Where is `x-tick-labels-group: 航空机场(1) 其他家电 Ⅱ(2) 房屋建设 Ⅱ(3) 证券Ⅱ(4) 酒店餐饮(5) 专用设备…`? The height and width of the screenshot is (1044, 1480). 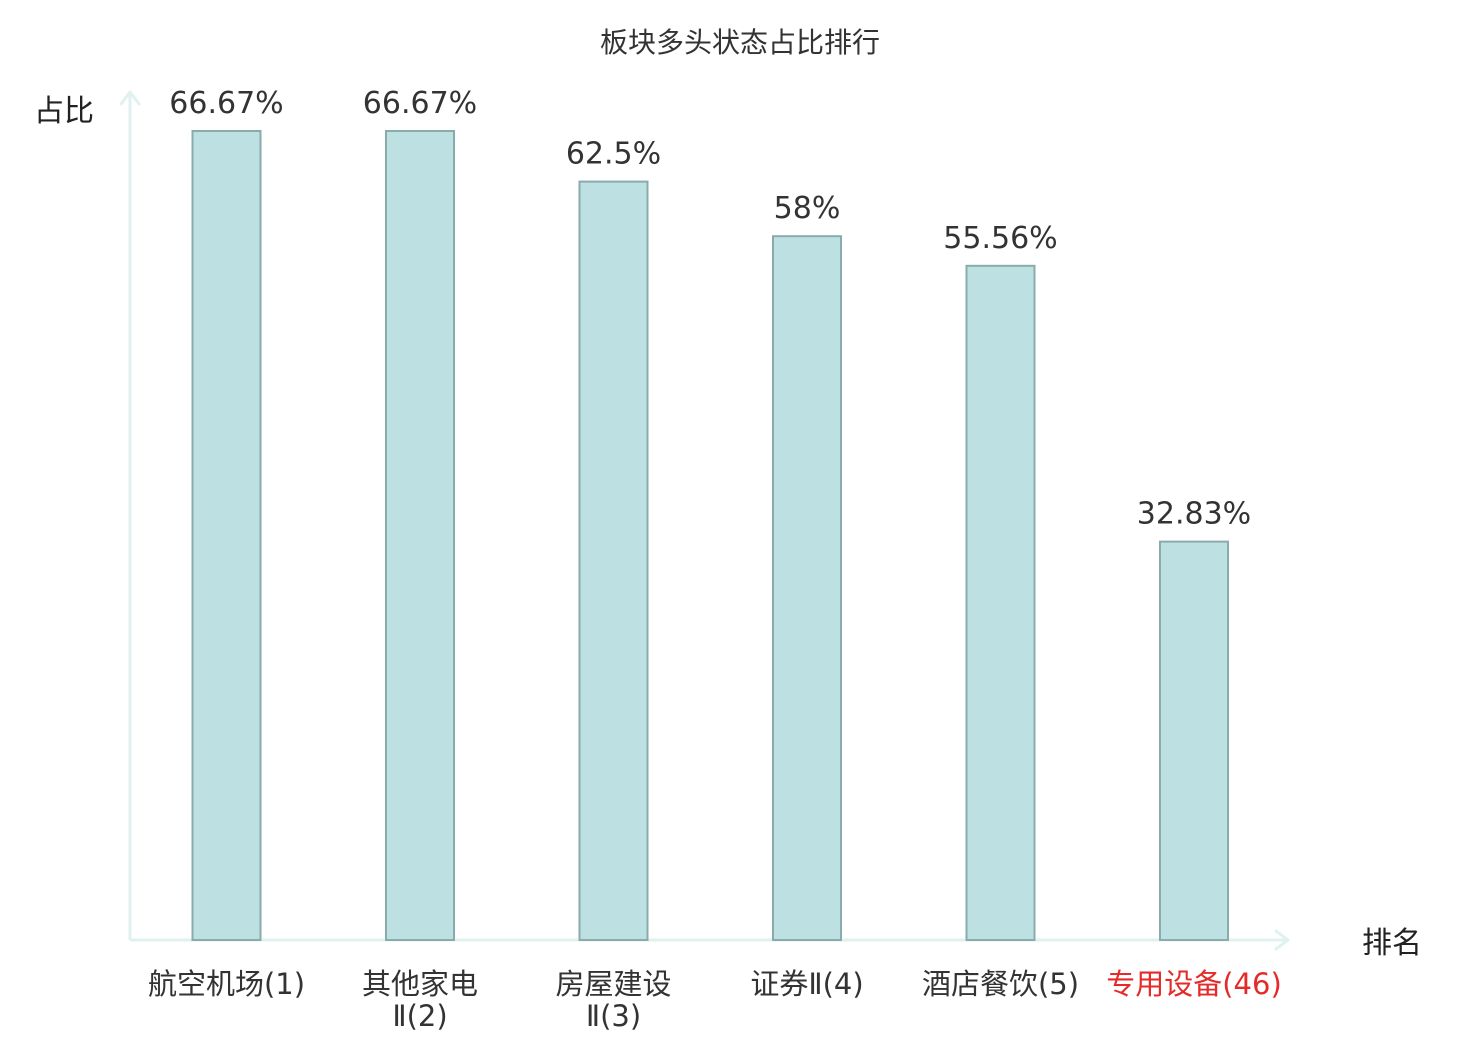
x-tick-labels-group: 航空机场(1) 其他家电 Ⅱ(2) 房屋建设 Ⅱ(3) 证券Ⅱ(4) 酒店餐饮(5) 专用设备… is located at coordinates (715, 1000).